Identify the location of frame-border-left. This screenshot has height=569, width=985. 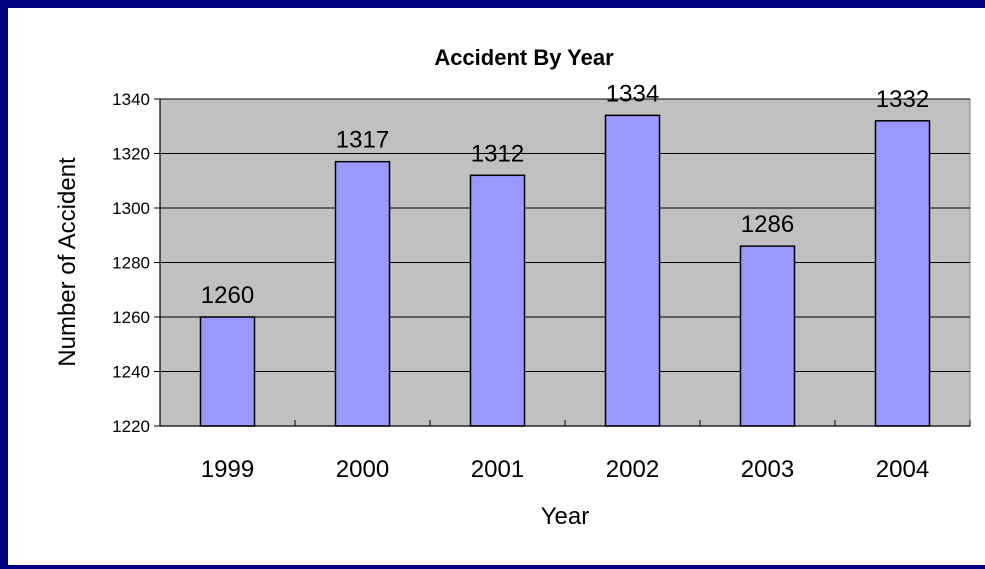
(4, 284).